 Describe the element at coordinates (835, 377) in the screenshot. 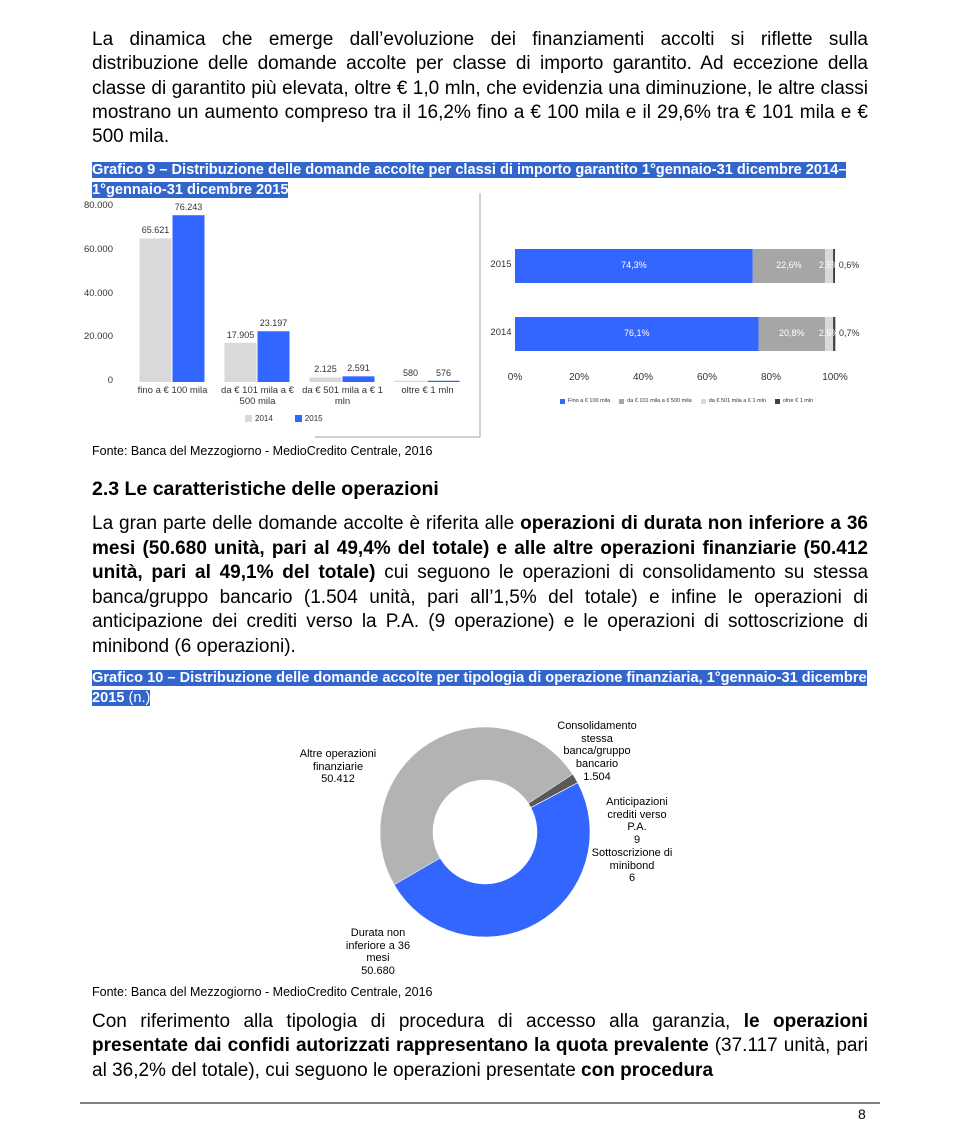

I see `x-tick-label: 100%` at that location.